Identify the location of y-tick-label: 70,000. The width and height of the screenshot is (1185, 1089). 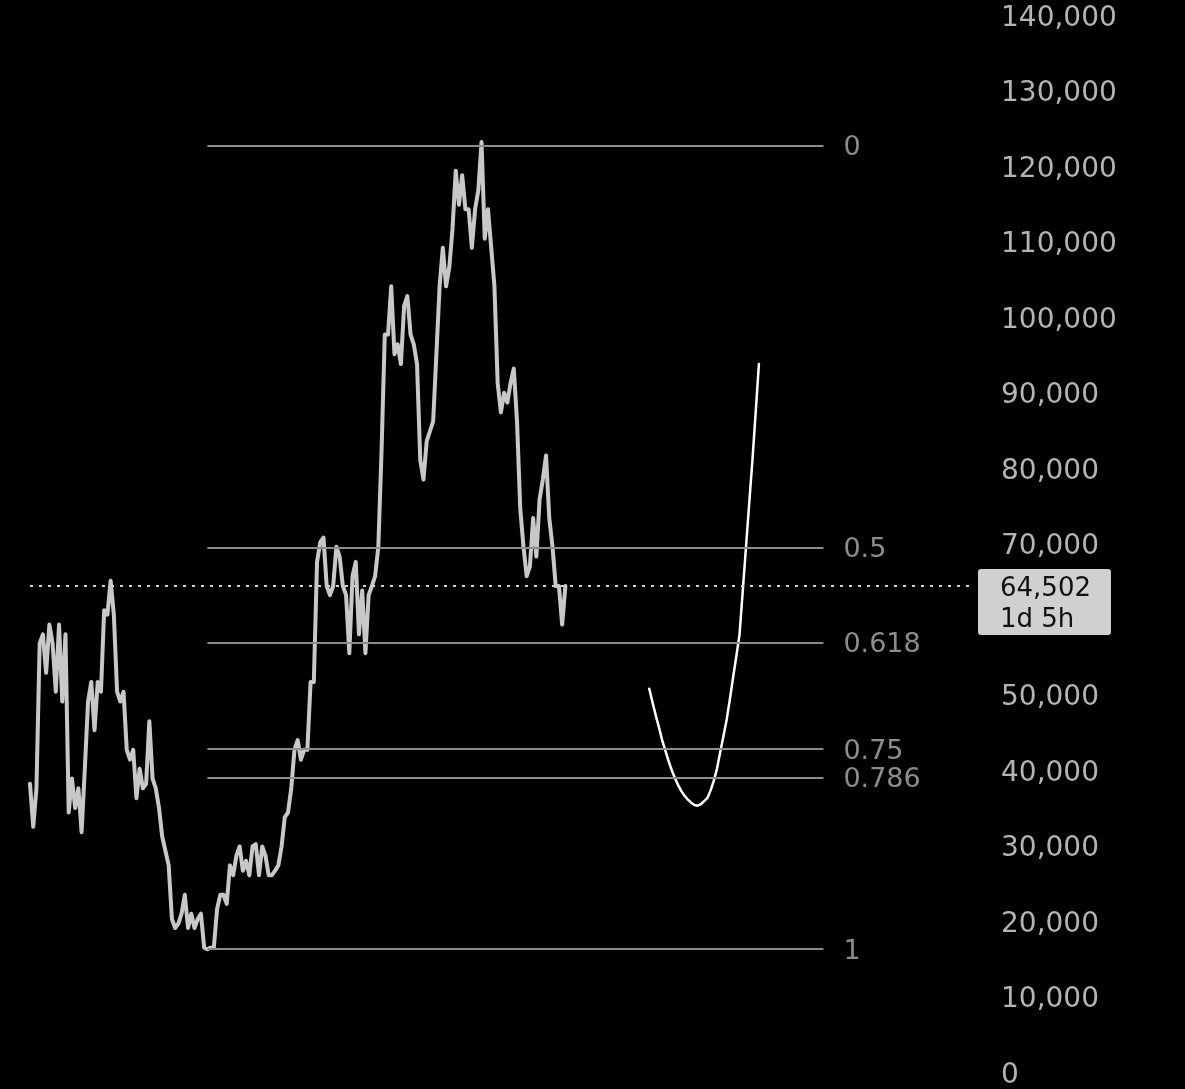
(1050, 544).